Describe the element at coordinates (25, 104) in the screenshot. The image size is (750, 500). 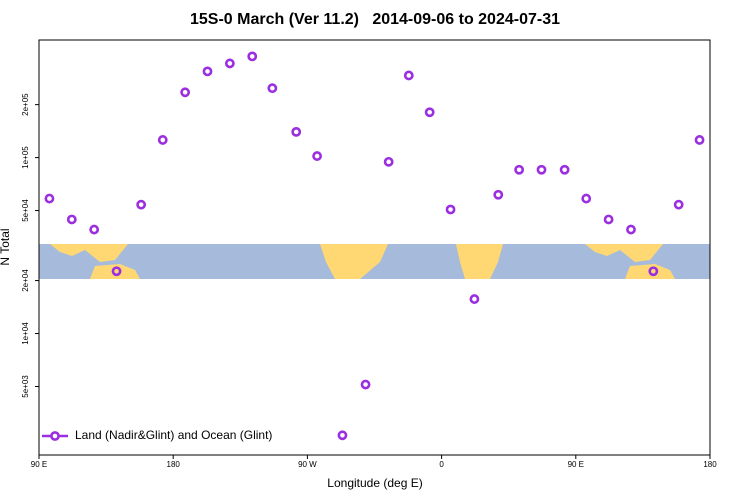
I see `y-tick-label: 2e+05` at that location.